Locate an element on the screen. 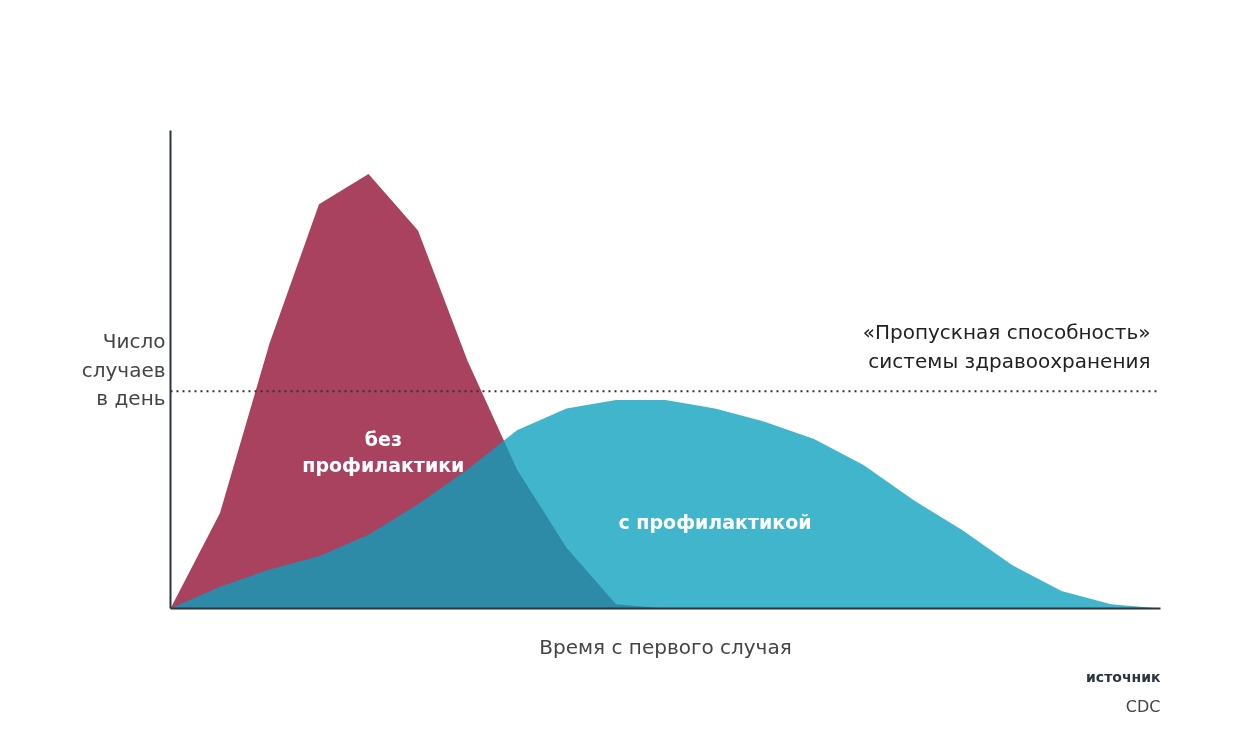 The image size is (1242, 746). y-axis-title: Число случаев в день is located at coordinates (123, 369).